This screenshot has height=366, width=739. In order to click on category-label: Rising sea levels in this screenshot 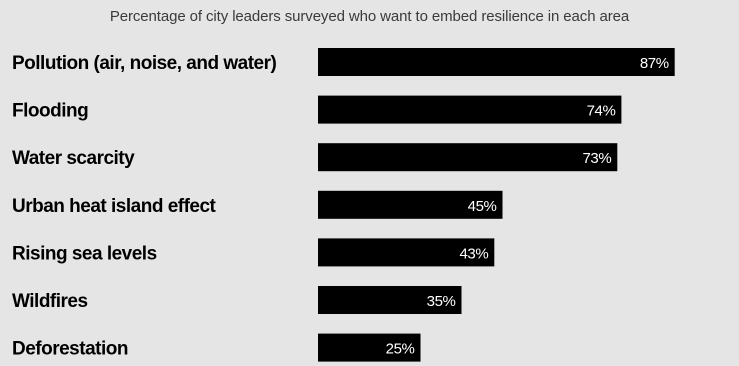, I will do `click(84, 253)`.